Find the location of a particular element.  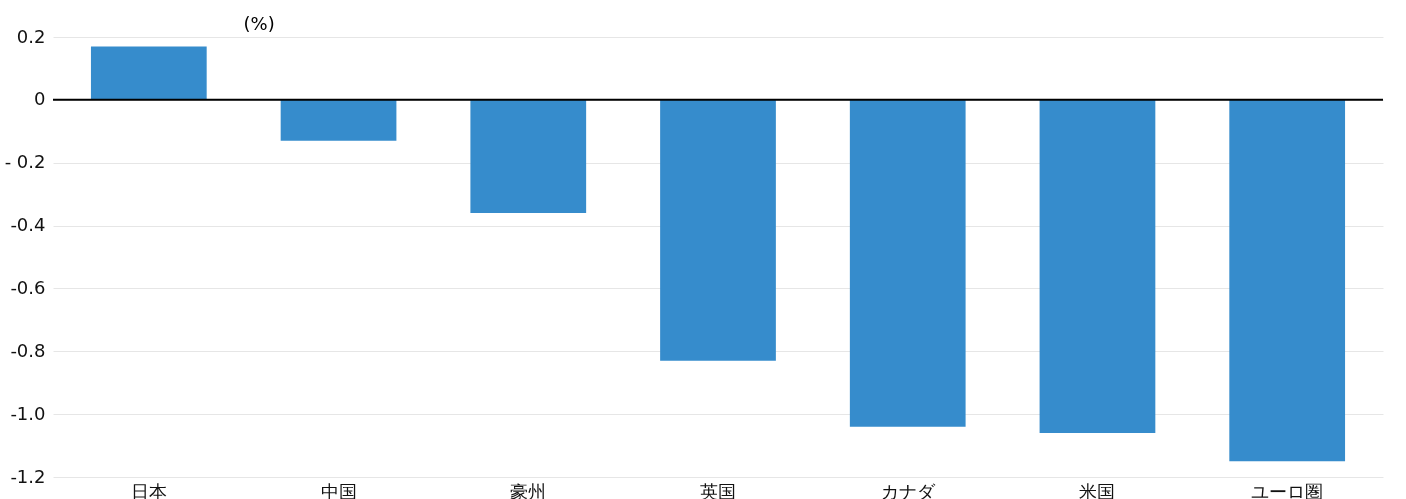

y-tick-label: - 0.2 is located at coordinates (25, 162).